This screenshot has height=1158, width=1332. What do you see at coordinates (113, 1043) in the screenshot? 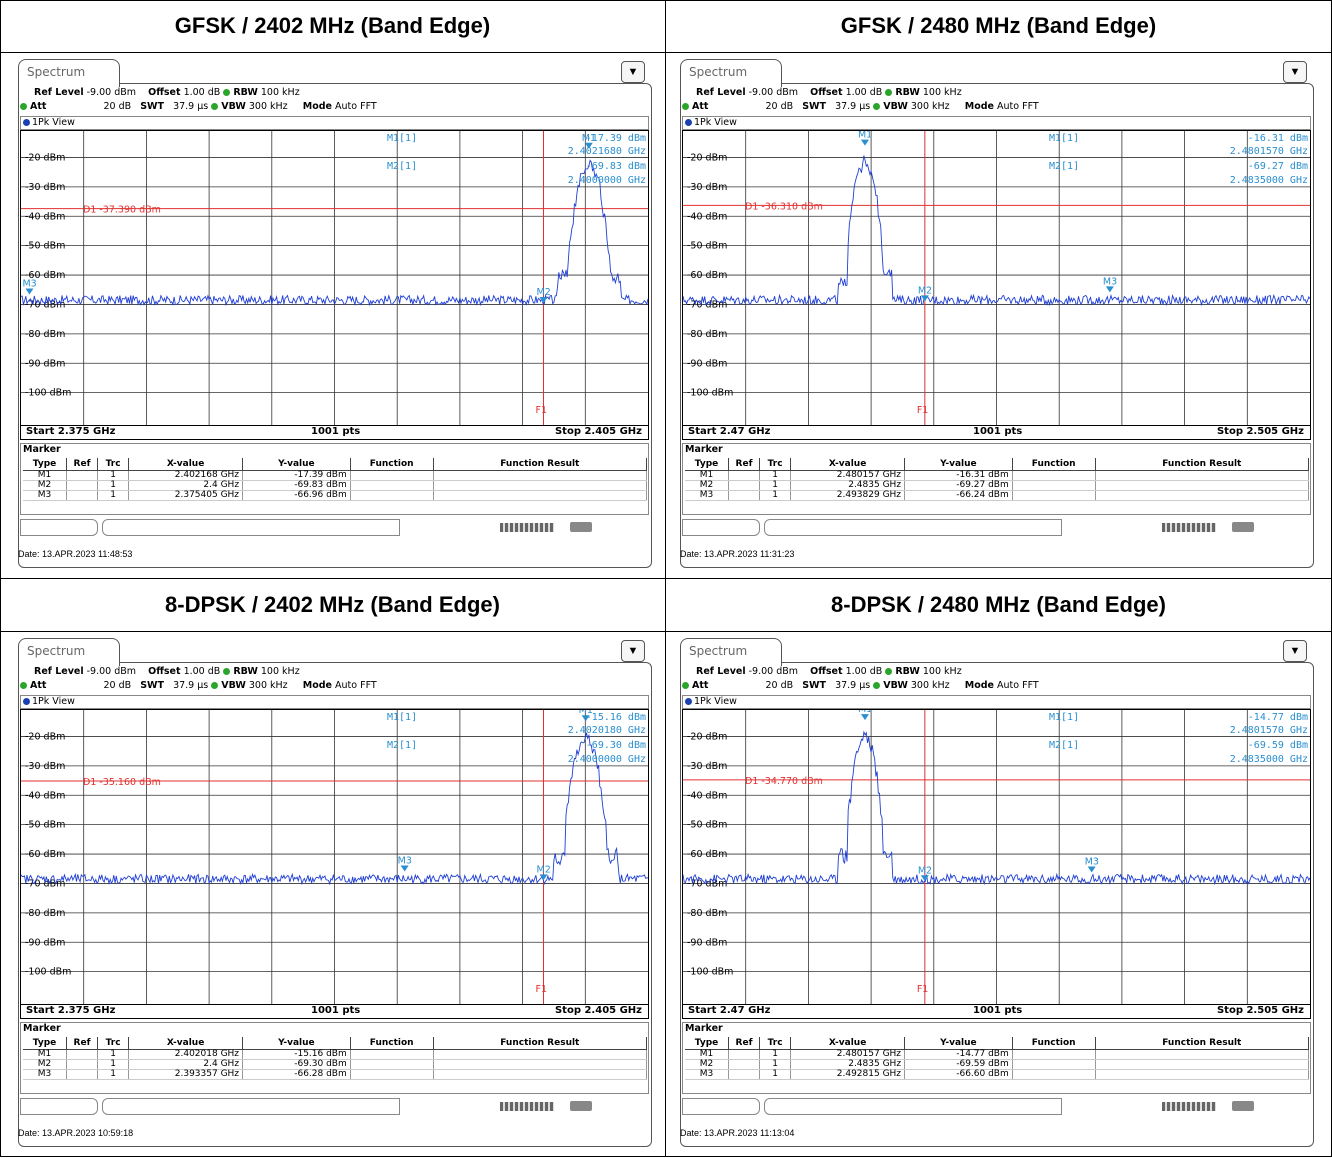
I see `column-header: Trc` at bounding box center [113, 1043].